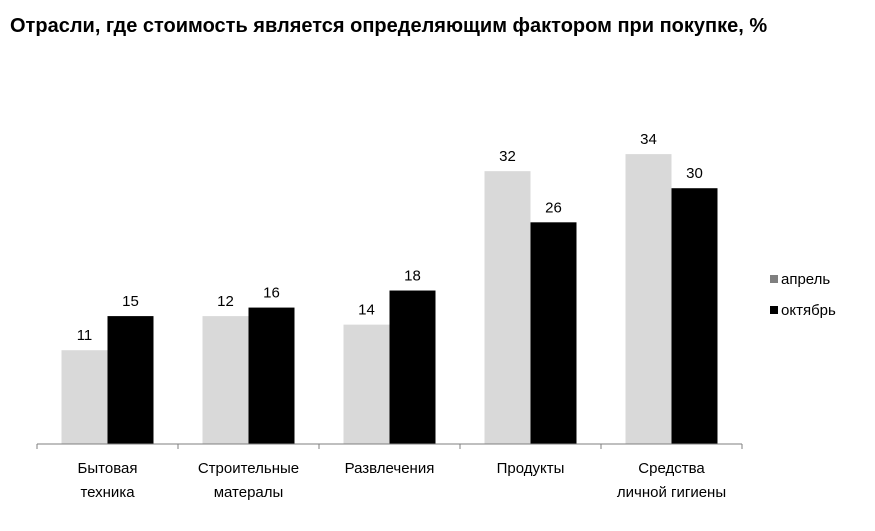 The image size is (875, 531). What do you see at coordinates (412, 276) in the screenshot?
I see `data-label: 18` at bounding box center [412, 276].